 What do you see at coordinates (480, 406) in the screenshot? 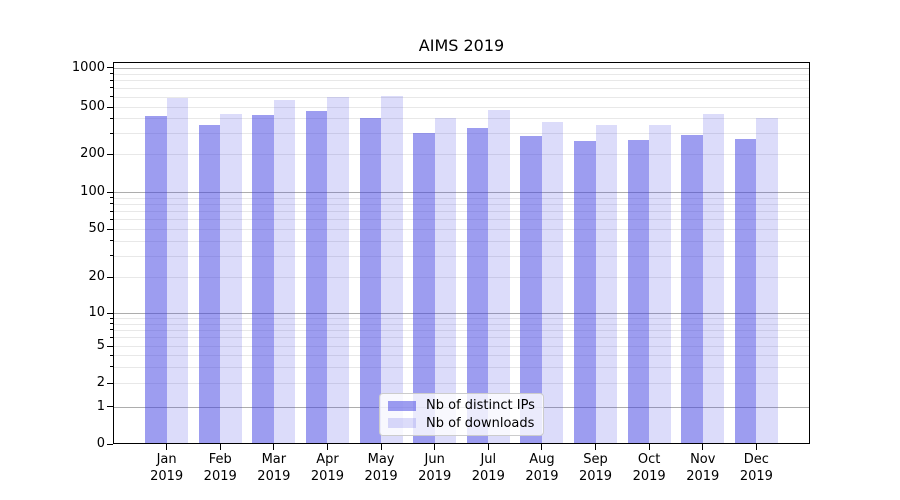
I see `legend-label-distinct-ips: Nb of distinct IPs` at bounding box center [480, 406].